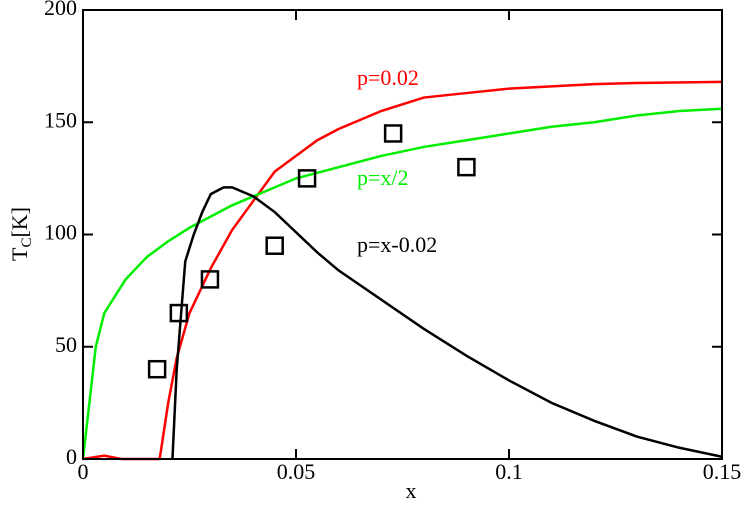 Image resolution: width=747 pixels, height=505 pixels. Describe the element at coordinates (60, 10) in the screenshot. I see `y-tick-label: 200` at that location.